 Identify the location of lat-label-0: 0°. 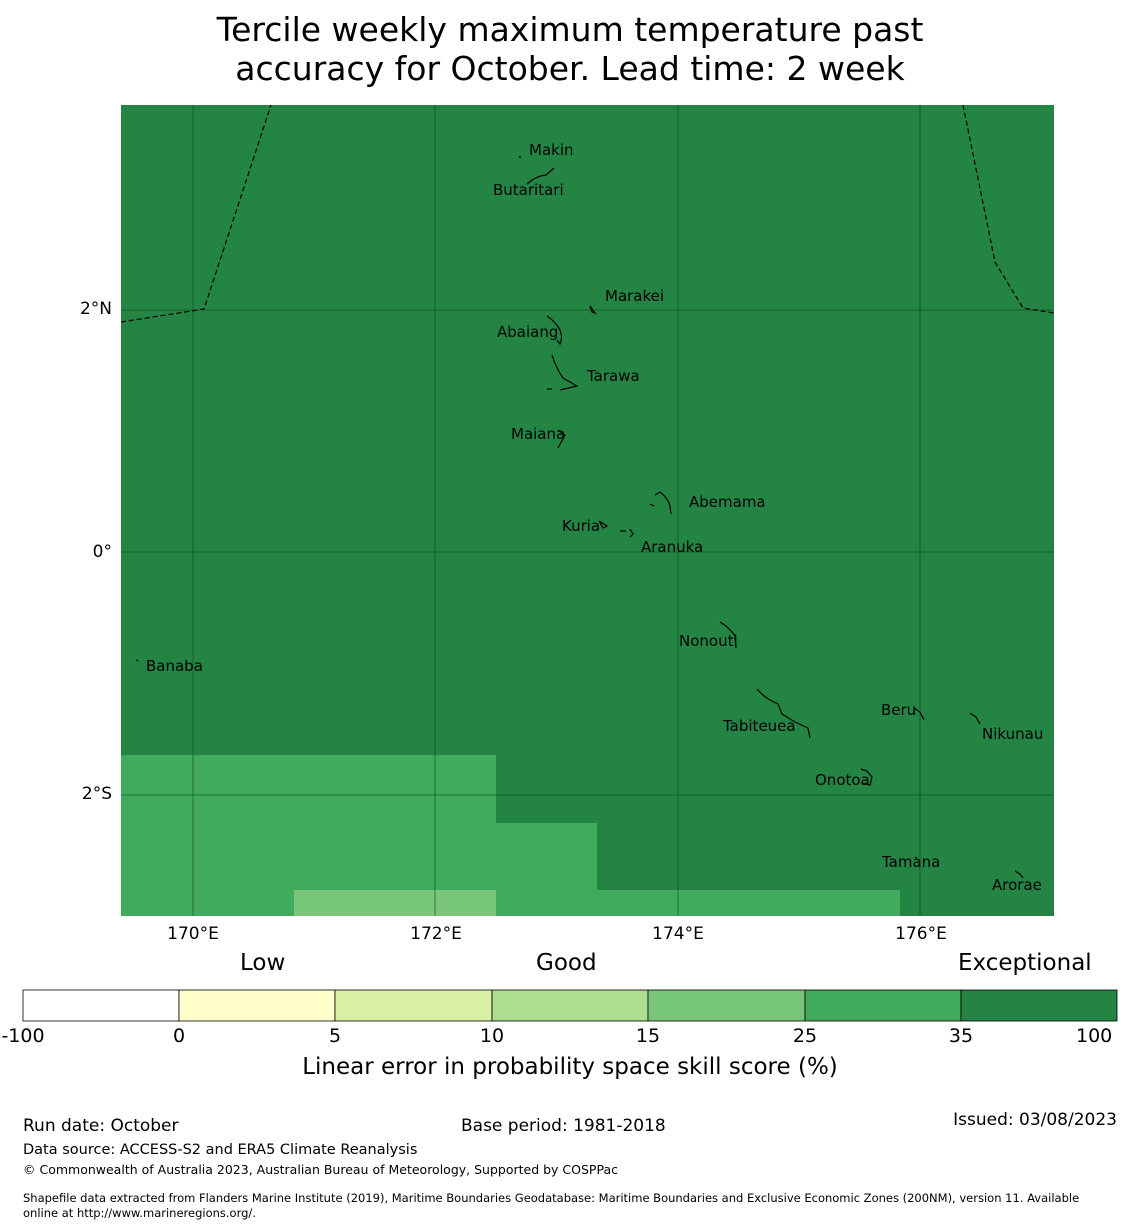
(102, 552).